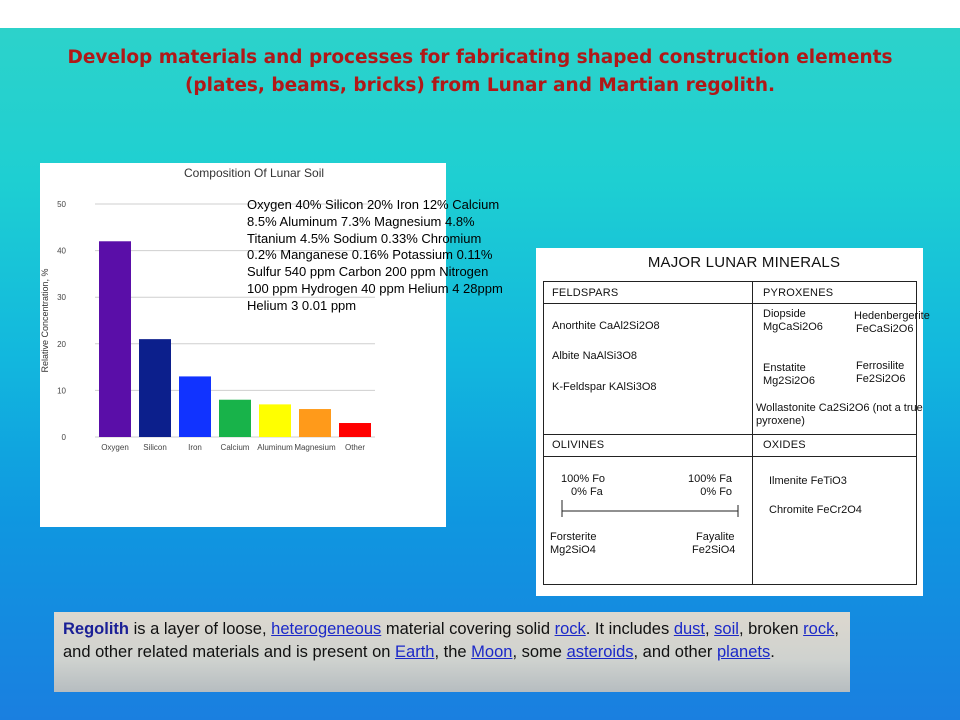  What do you see at coordinates (730, 456) in the screenshot?
I see `header-divider-bottom` at bounding box center [730, 456].